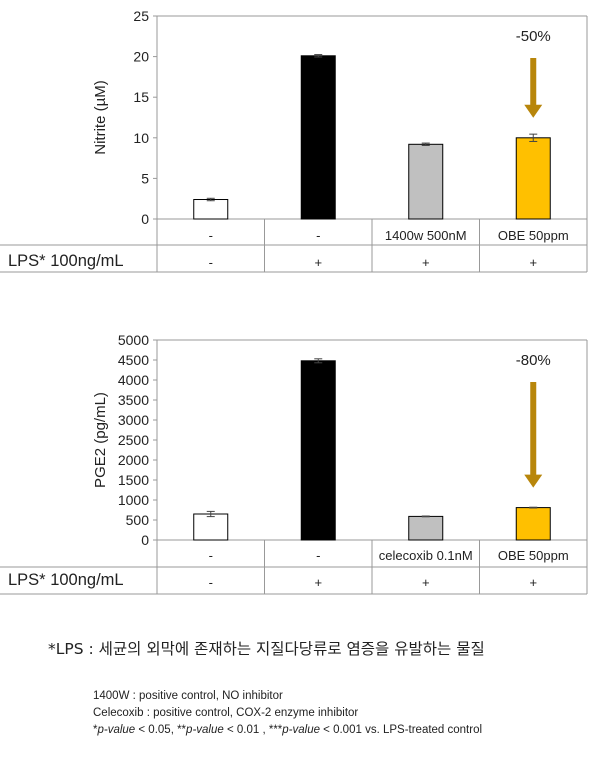 This screenshot has width=600, height=765. Describe the element at coordinates (141, 138) in the screenshot. I see `y-tick-label: 10` at that location.